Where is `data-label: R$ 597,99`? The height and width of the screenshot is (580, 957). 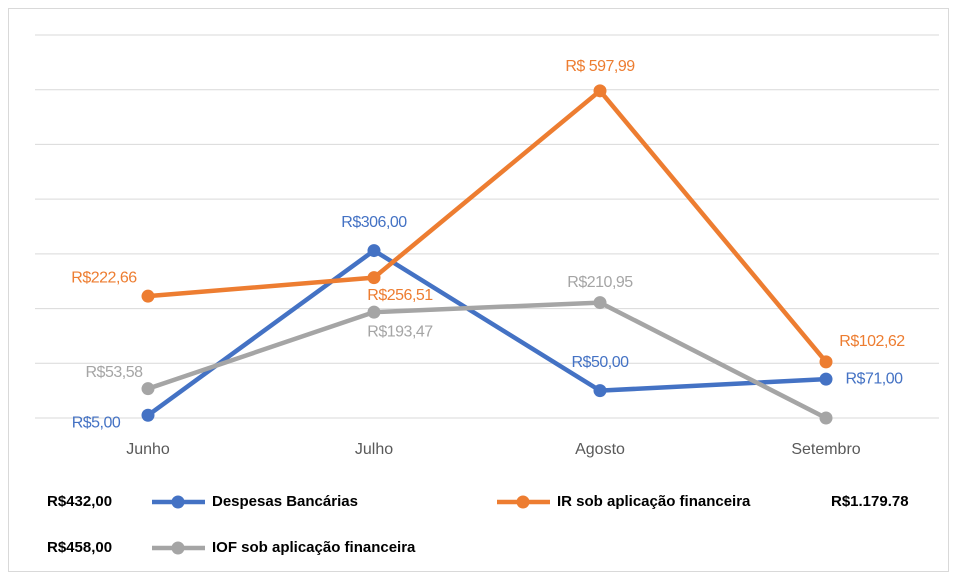 data-label: R$ 597,99 is located at coordinates (600, 66).